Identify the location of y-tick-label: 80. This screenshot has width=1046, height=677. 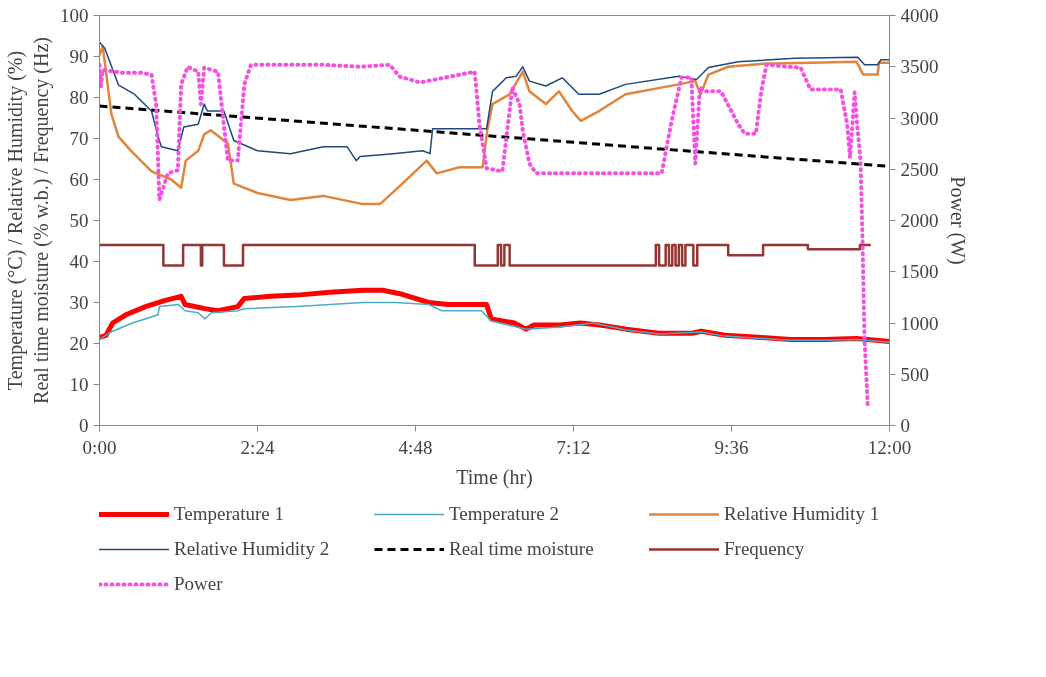
(79, 97).